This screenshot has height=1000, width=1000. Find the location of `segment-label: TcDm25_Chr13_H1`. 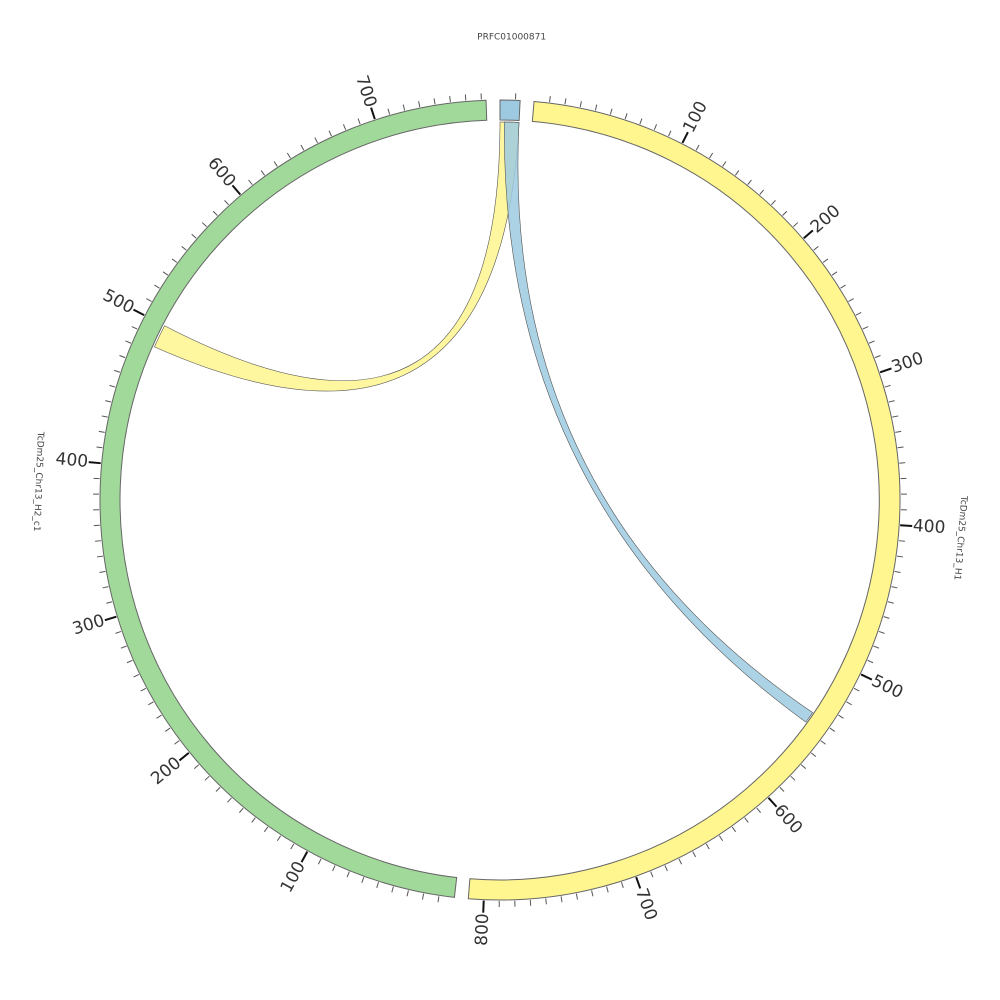

segment-label: TcDm25_Chr13_H1 is located at coordinates (959, 537).